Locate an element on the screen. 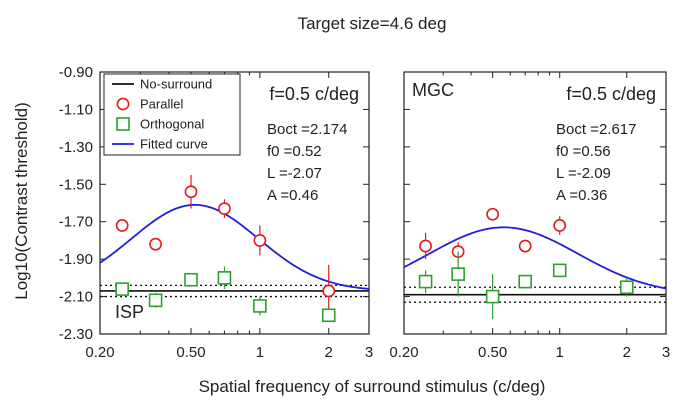  fit-parameter: f0 =0.52 is located at coordinates (294, 151).